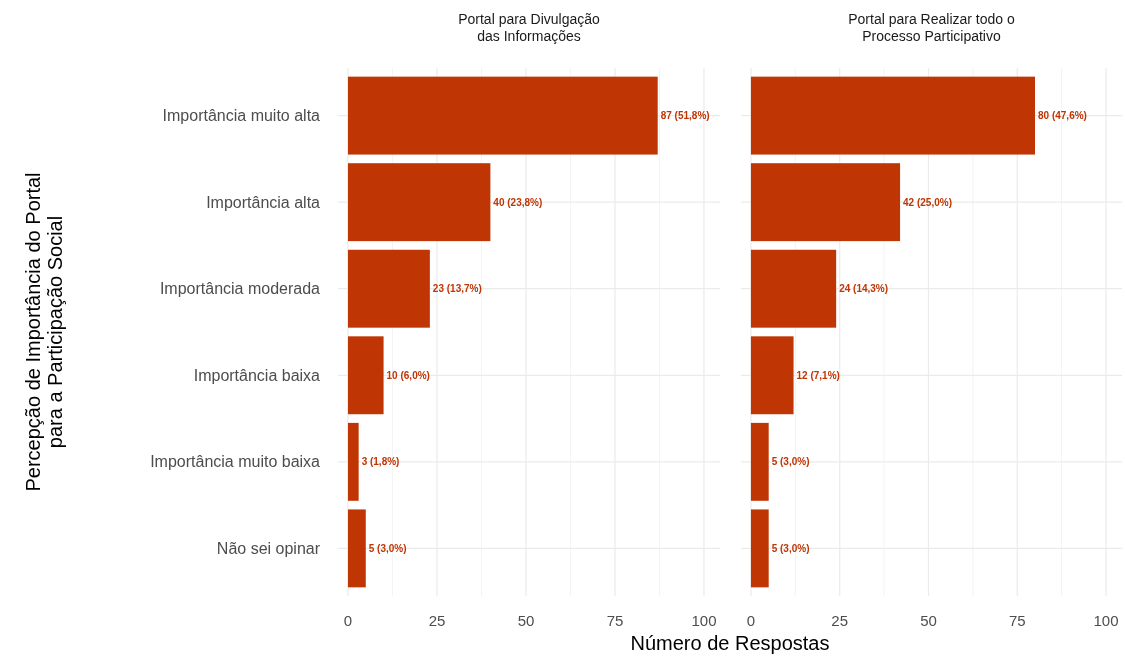  I want to click on data-label: 24 (14,3%), so click(864, 289).